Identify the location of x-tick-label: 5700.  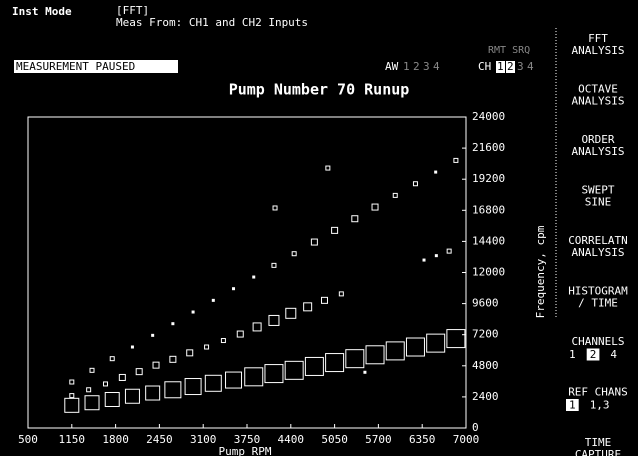
(378, 439).